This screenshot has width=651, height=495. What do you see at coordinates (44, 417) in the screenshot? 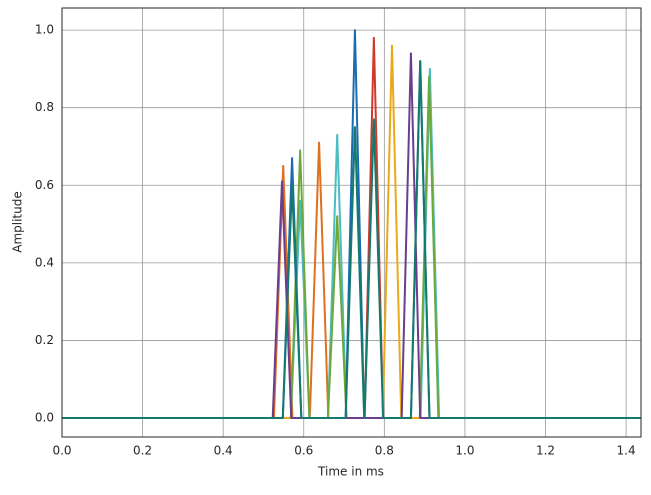
I see `y-tick-label: 0.0` at bounding box center [44, 417].